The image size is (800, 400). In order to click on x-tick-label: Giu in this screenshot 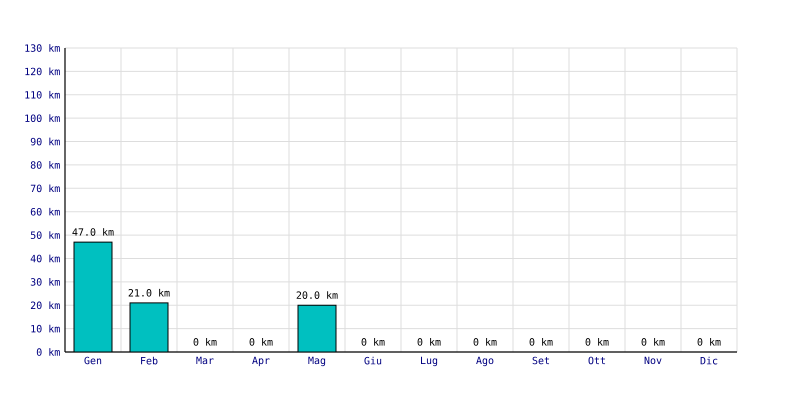, I will do `click(373, 360)`.